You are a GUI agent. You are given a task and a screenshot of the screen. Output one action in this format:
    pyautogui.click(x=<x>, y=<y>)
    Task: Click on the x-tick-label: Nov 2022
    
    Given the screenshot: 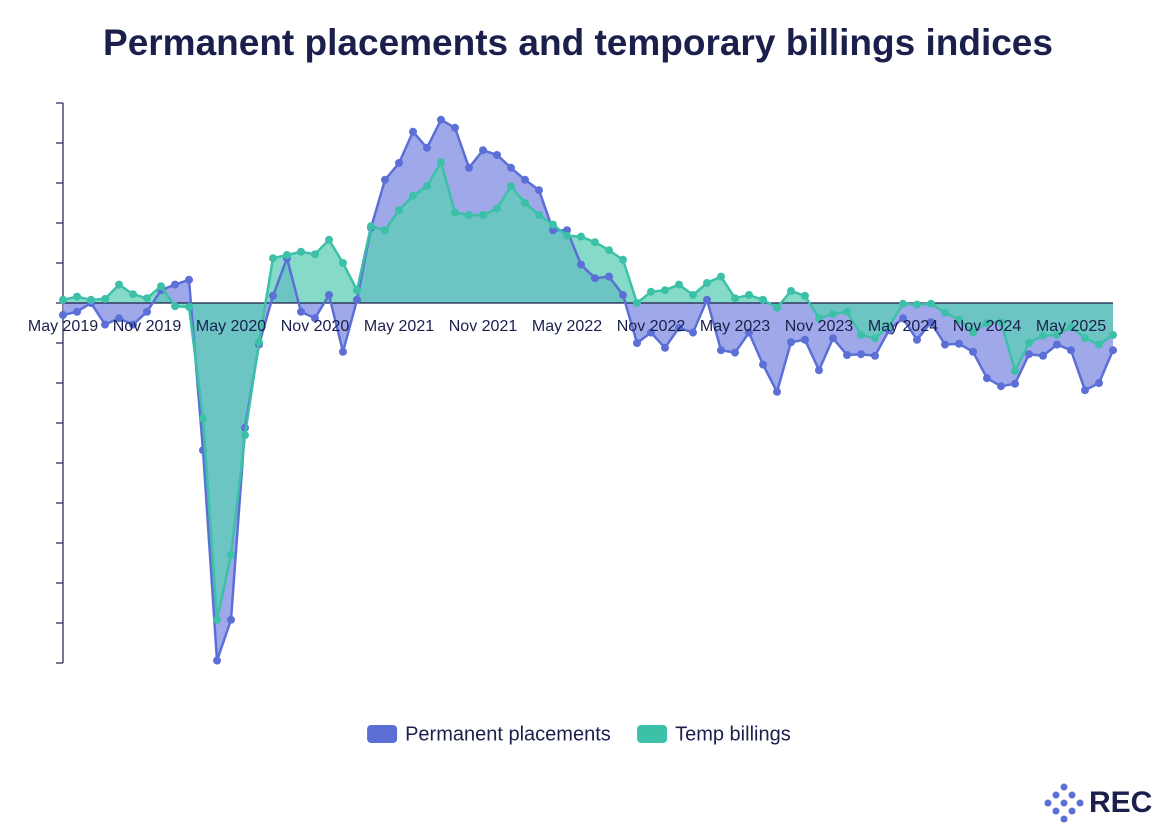 What is the action you would take?
    pyautogui.click(x=651, y=326)
    